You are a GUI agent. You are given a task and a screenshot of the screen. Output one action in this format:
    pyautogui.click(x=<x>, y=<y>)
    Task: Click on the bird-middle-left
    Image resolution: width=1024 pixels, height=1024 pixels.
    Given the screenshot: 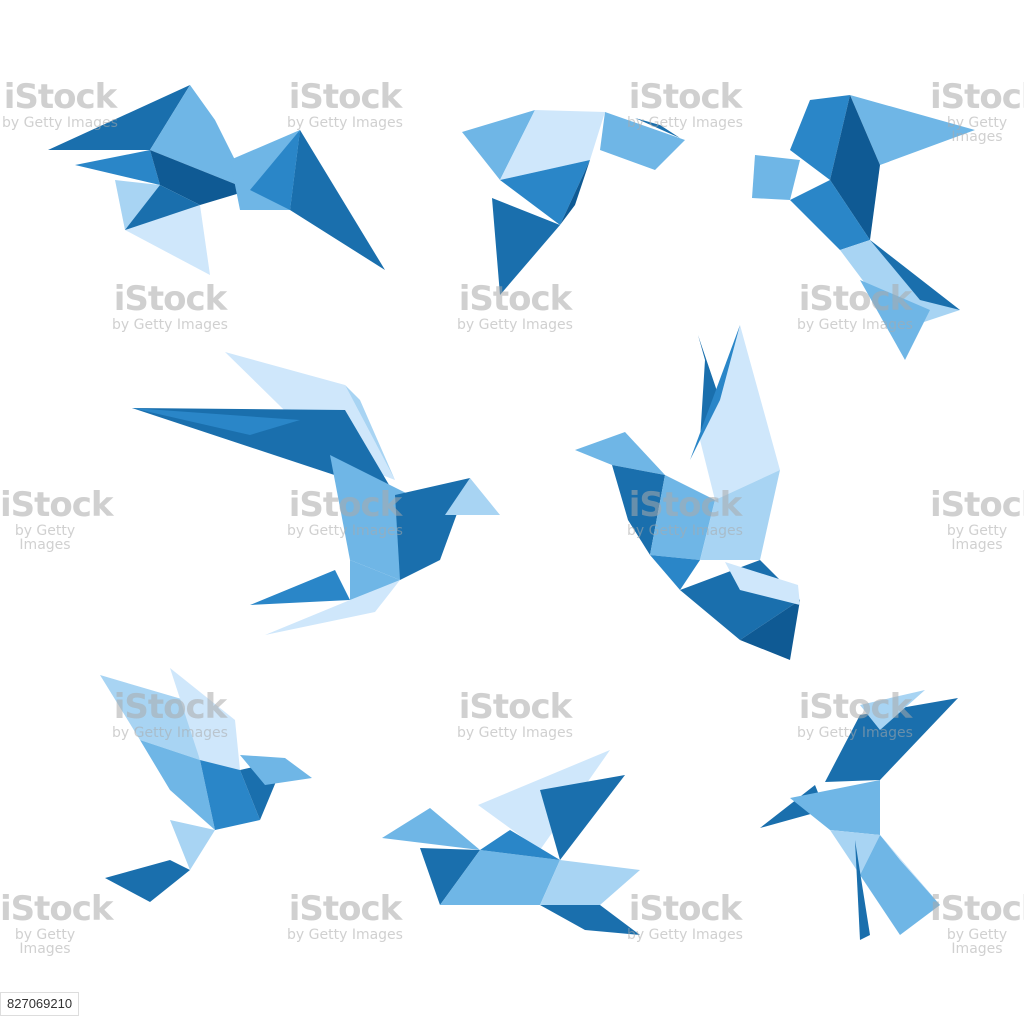 What is the action you would take?
    pyautogui.click(x=316, y=493)
    